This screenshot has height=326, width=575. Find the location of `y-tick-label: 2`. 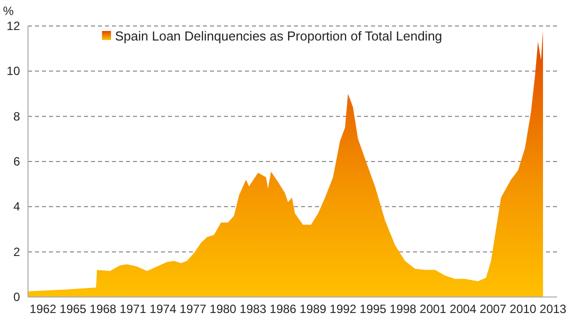

y-tick-label: 2 is located at coordinates (16, 251).